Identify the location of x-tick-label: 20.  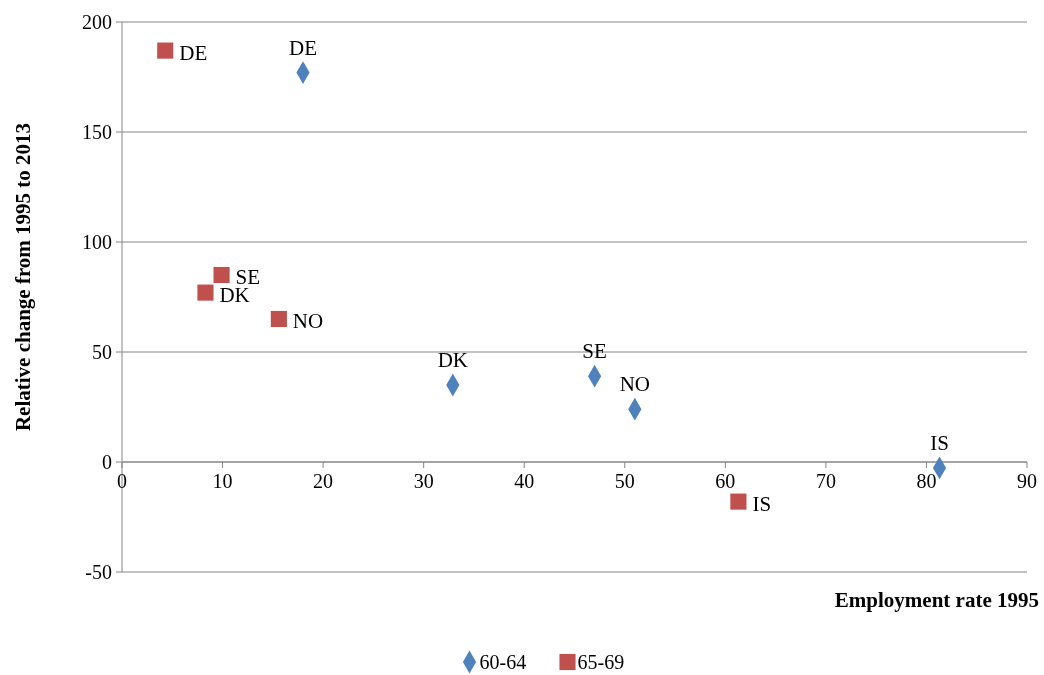
(323, 481).